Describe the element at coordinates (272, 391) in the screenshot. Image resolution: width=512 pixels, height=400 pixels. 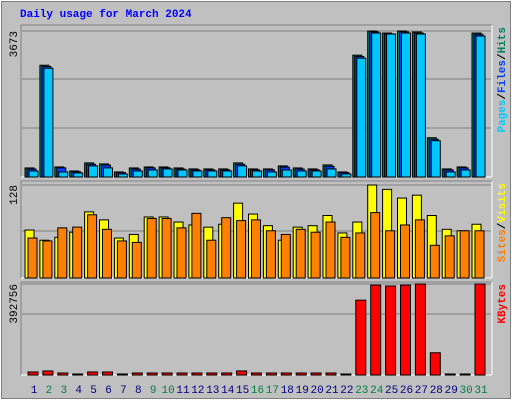
I see `x-tick-label: 17` at that location.